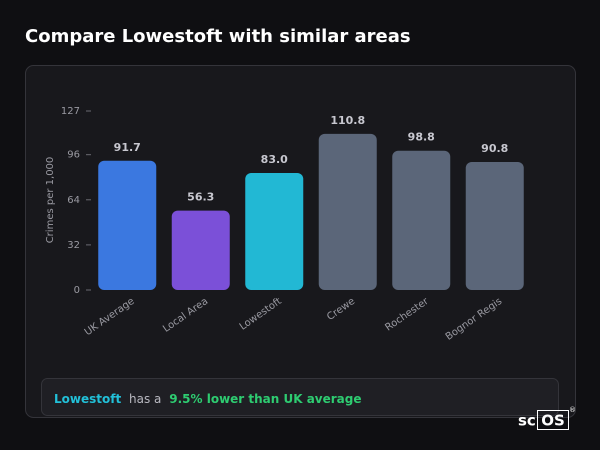  Describe the element at coordinates (527, 421) in the screenshot. I see `logo-prefix: sc` at that location.